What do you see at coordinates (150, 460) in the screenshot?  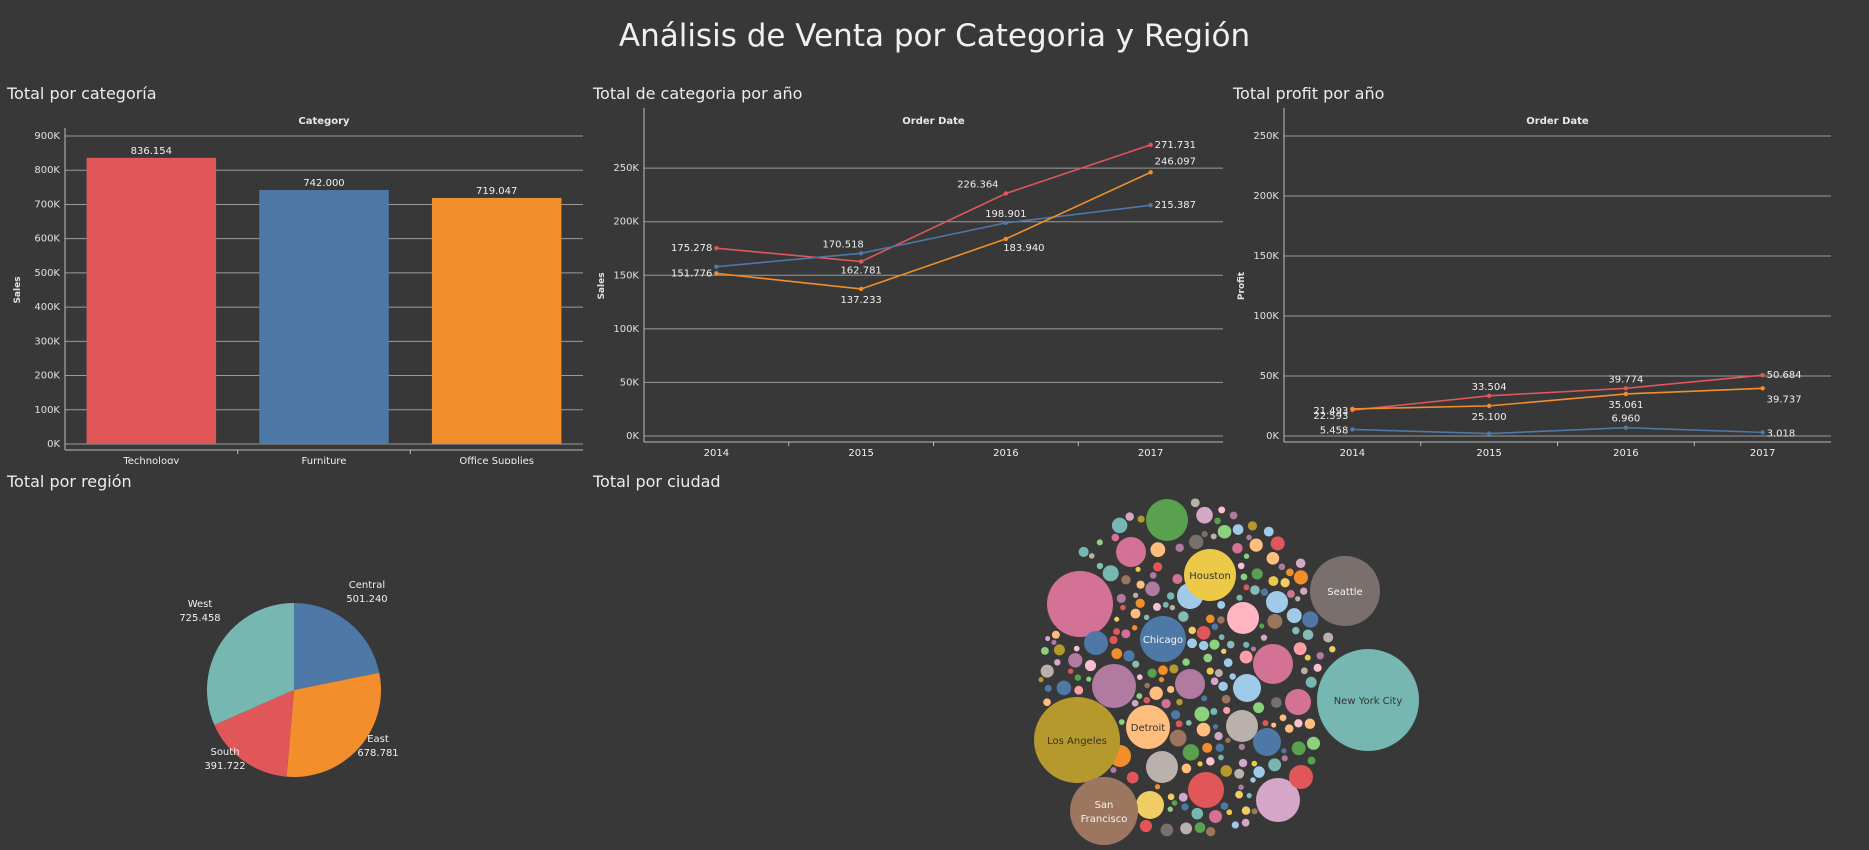 I see `x-tick-label: Technology` at bounding box center [150, 460].